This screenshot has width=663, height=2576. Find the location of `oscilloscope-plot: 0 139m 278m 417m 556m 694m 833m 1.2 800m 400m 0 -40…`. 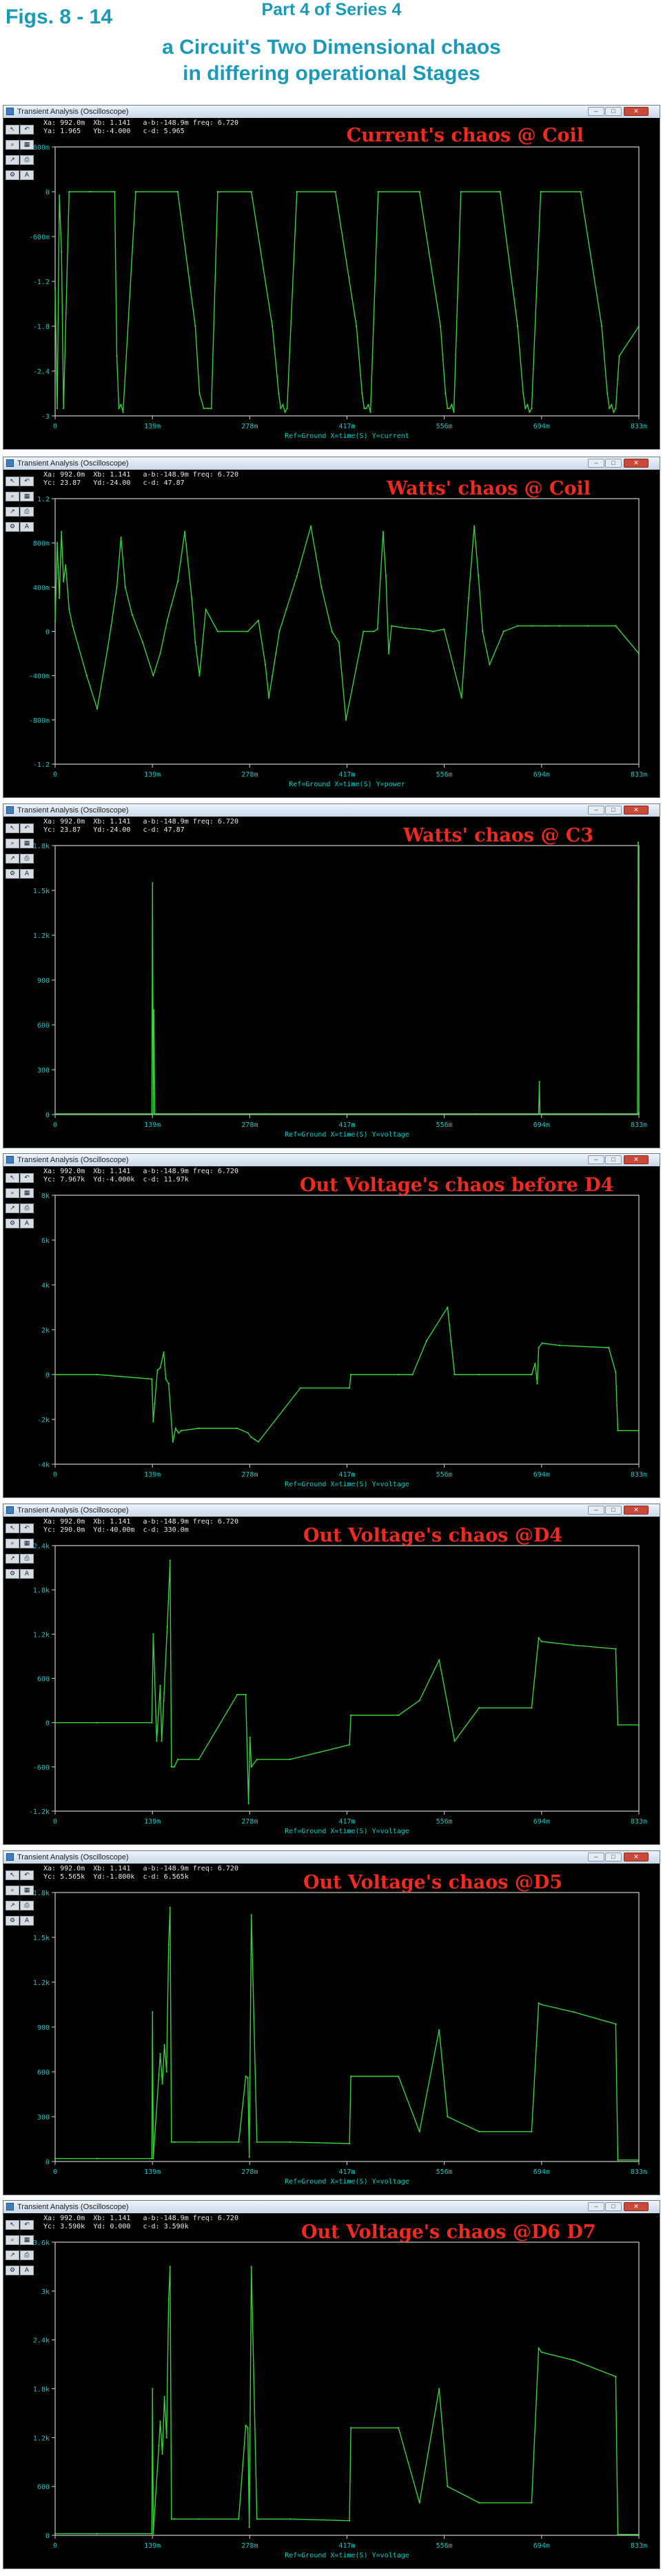

oscilloscope-plot: 0 139m 278m 417m 556m 694m 833m 1.2 800m 400m 0 -40… is located at coordinates (331, 627).